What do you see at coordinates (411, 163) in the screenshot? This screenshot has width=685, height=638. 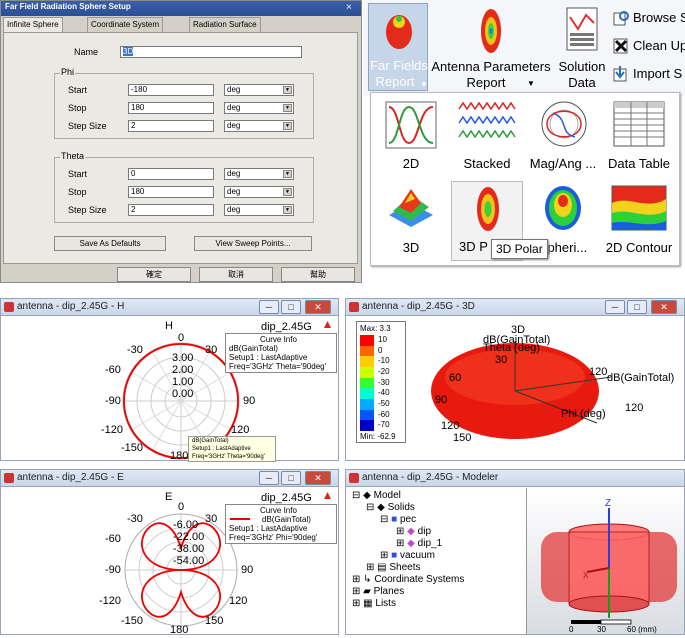 I see `gallery-2d-label: 2D` at bounding box center [411, 163].